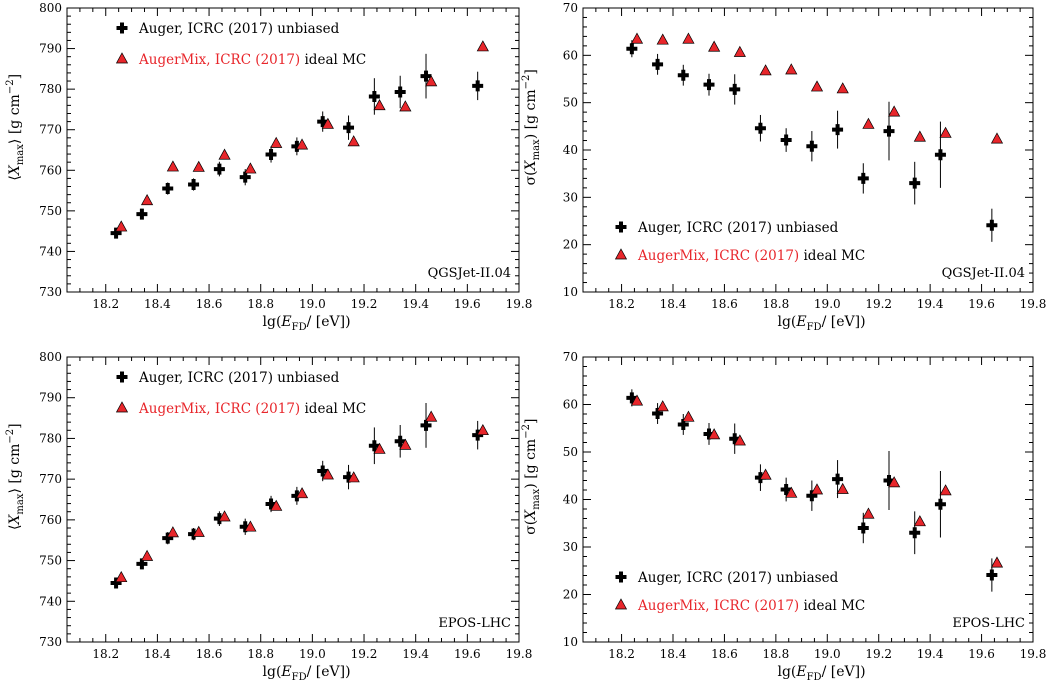 The width and height of the screenshot is (1047, 687). What do you see at coordinates (157, 304) in the screenshot?
I see `x-tick-label: 18.4` at bounding box center [157, 304].